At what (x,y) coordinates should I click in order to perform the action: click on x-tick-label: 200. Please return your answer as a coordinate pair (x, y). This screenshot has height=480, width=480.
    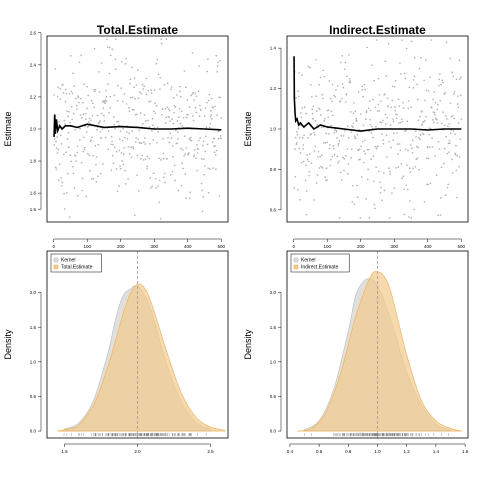
    Looking at the image, I should click on (121, 246).